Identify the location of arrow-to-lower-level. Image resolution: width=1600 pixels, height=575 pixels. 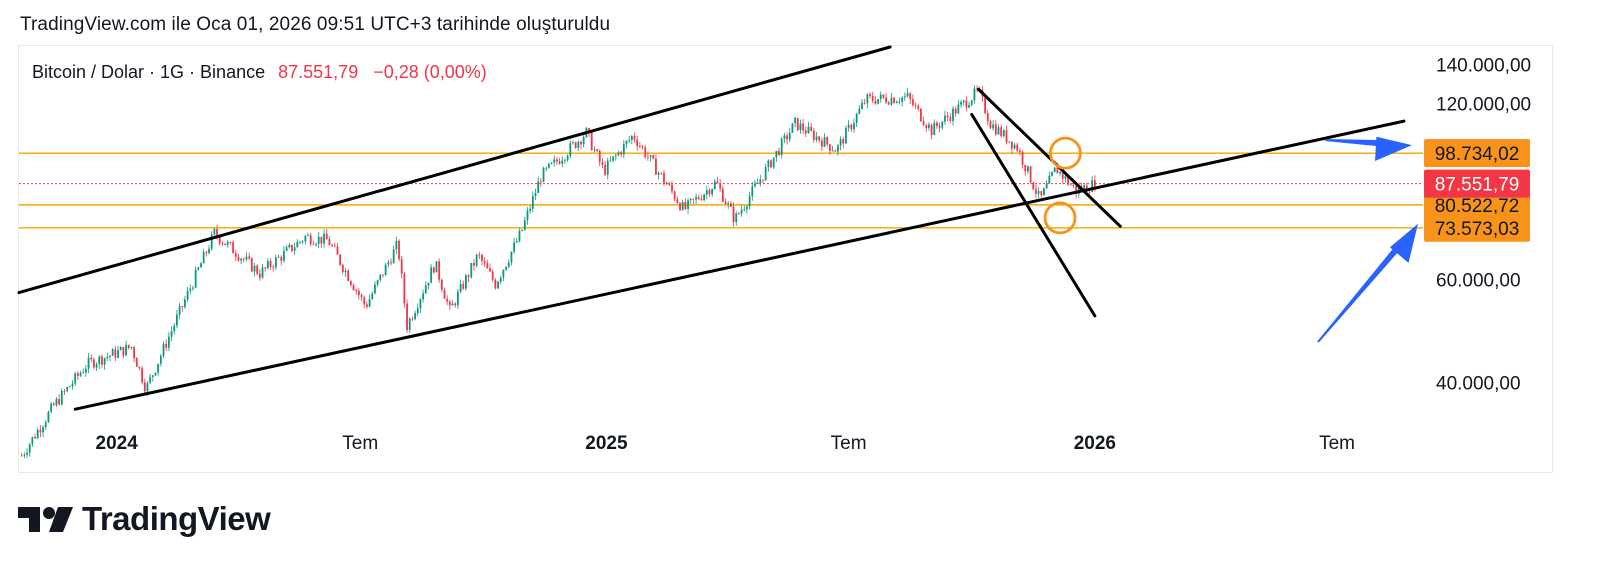
(1367, 283).